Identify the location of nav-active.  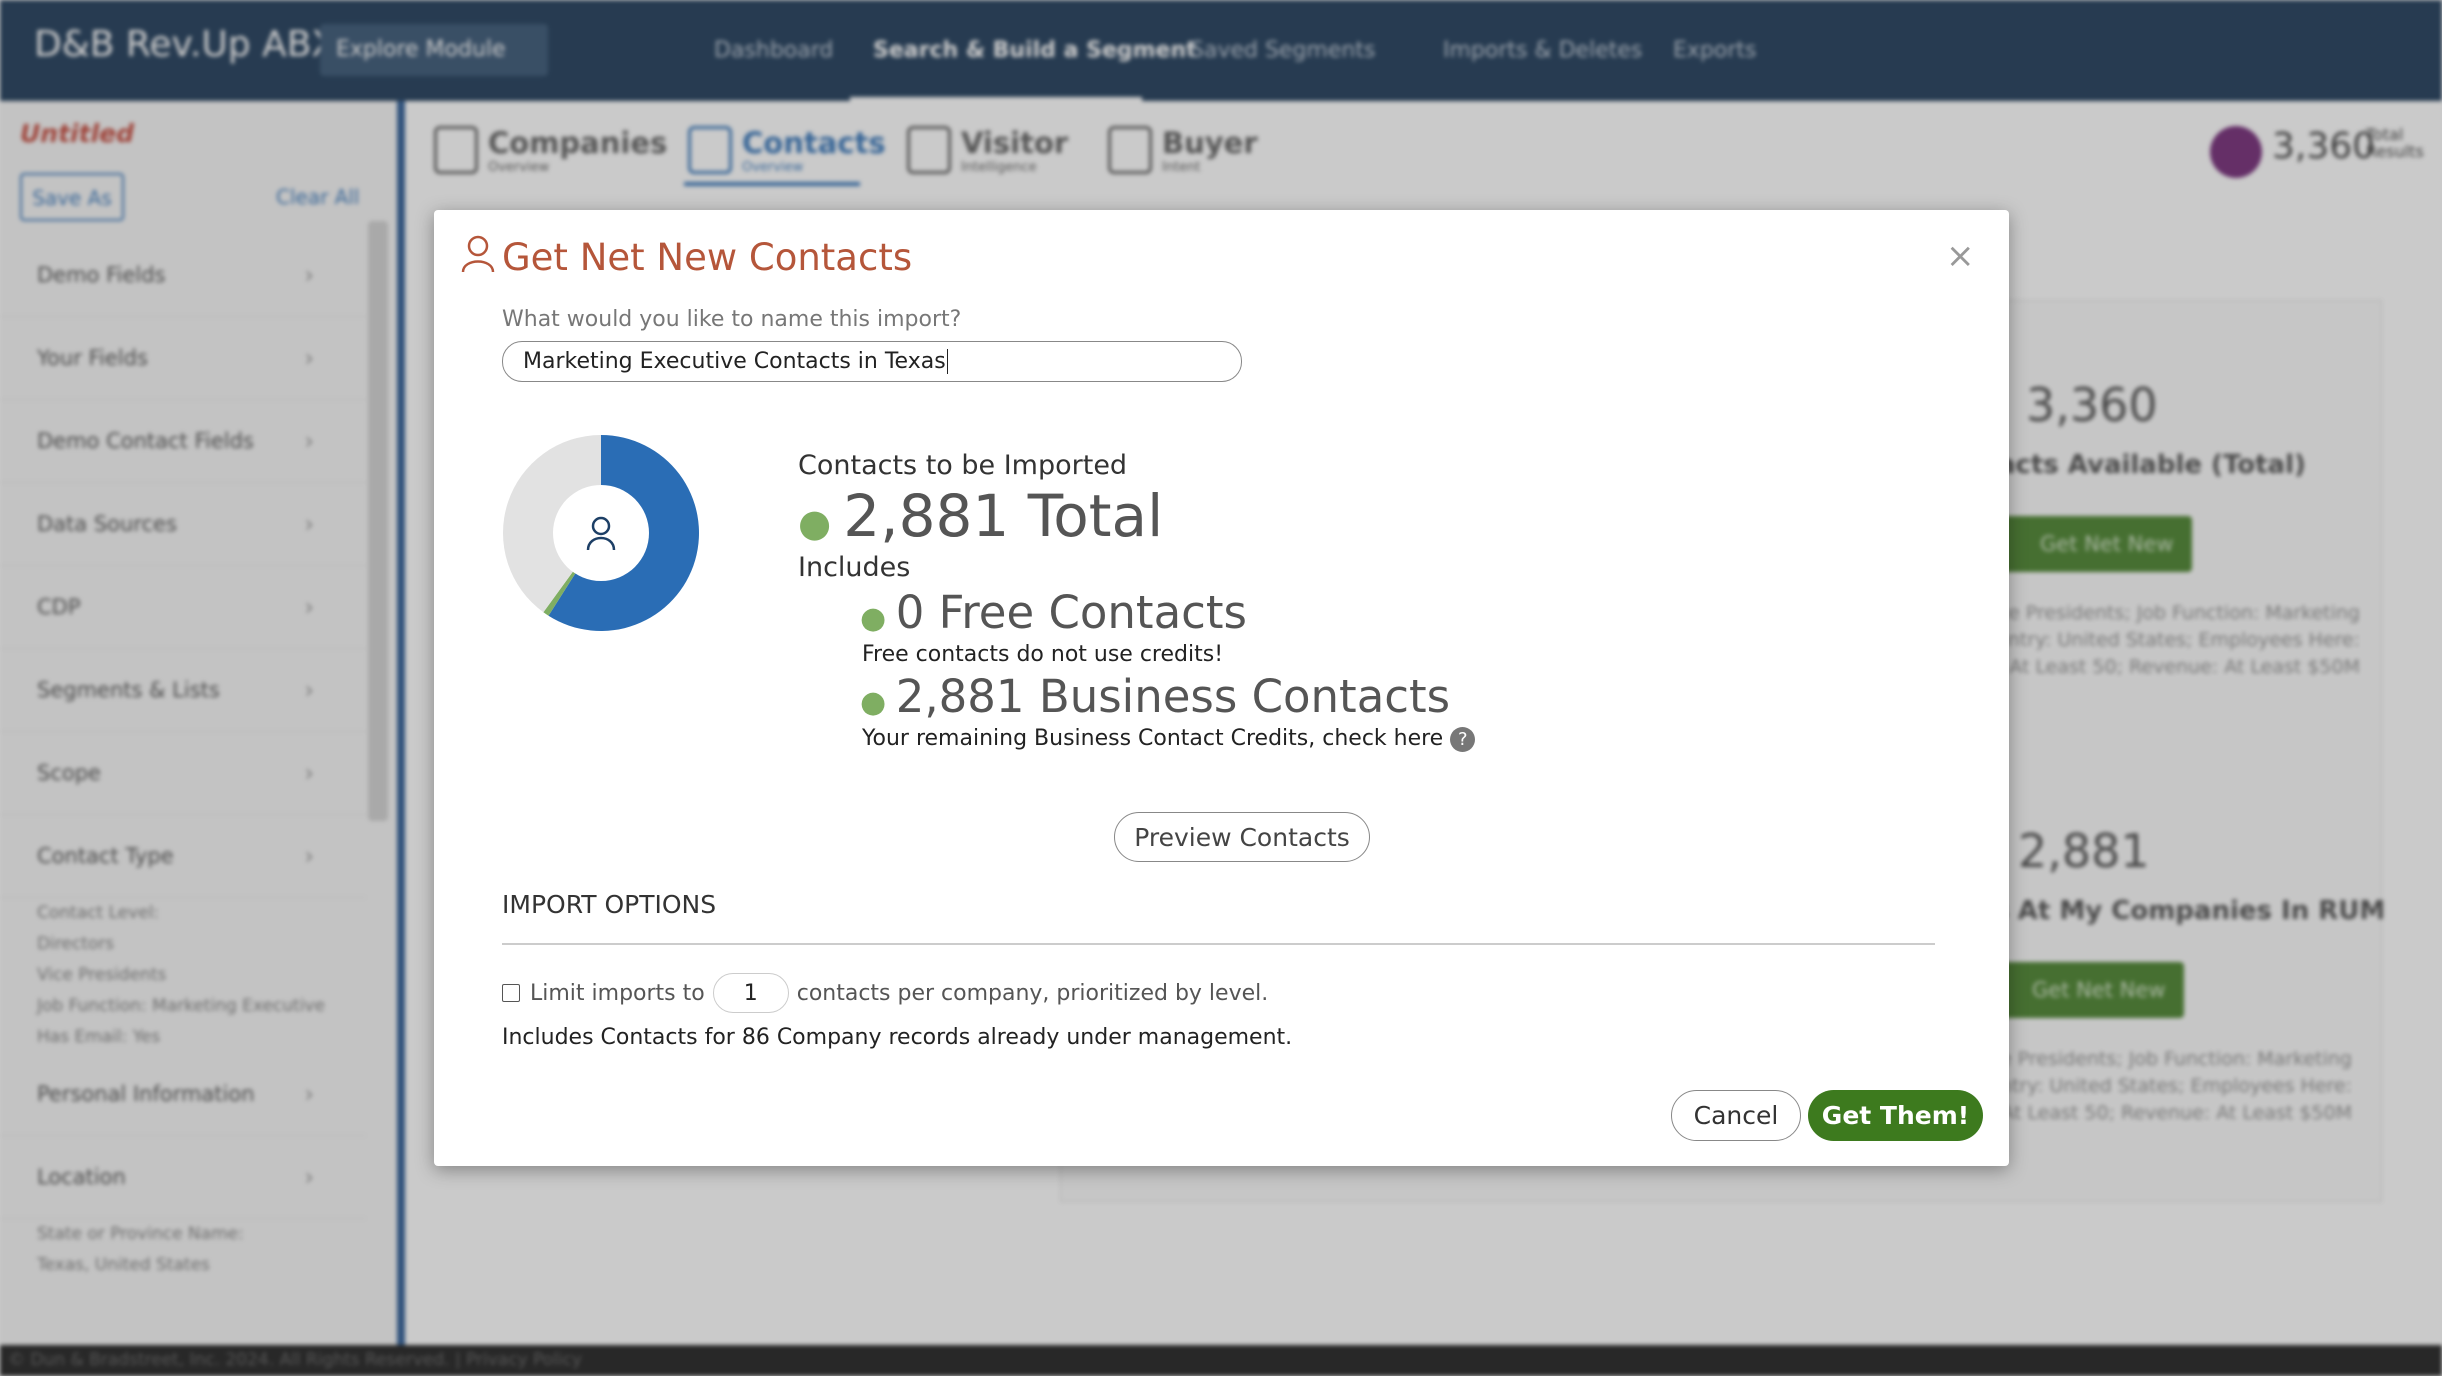
(996, 99).